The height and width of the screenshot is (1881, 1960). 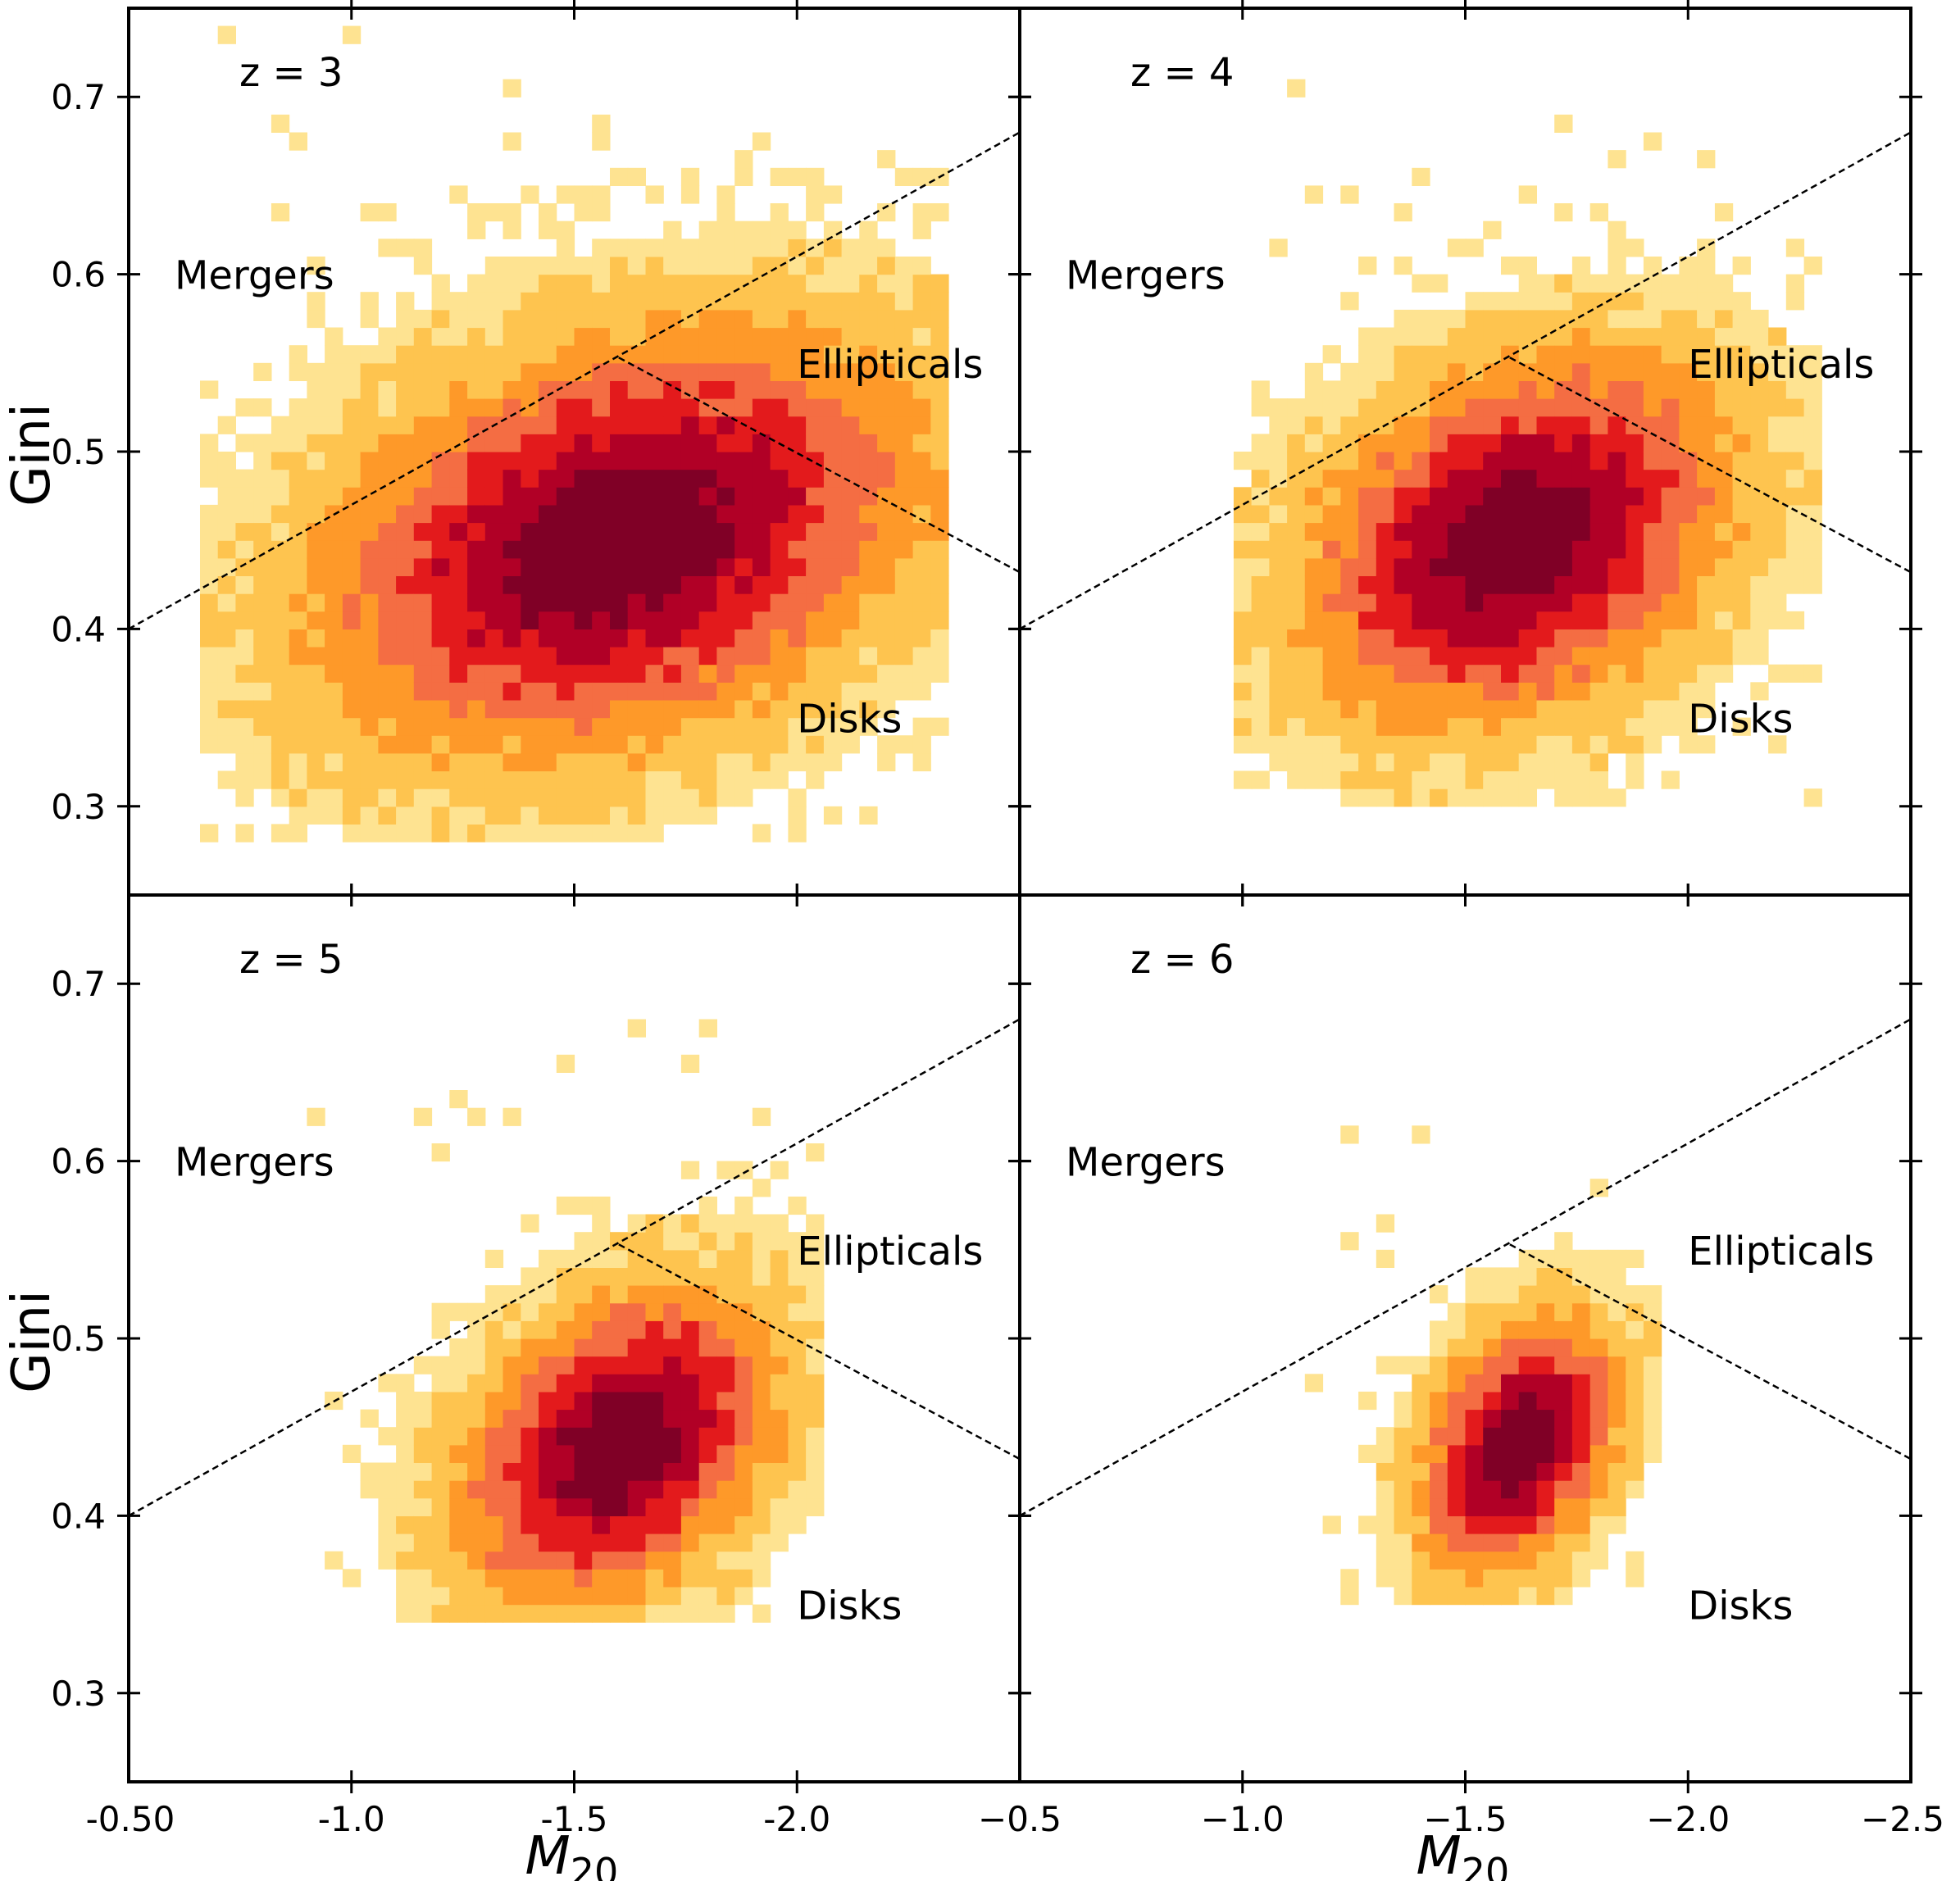 I want to click on x-axis-title: M20, so click(x=1463, y=1853).